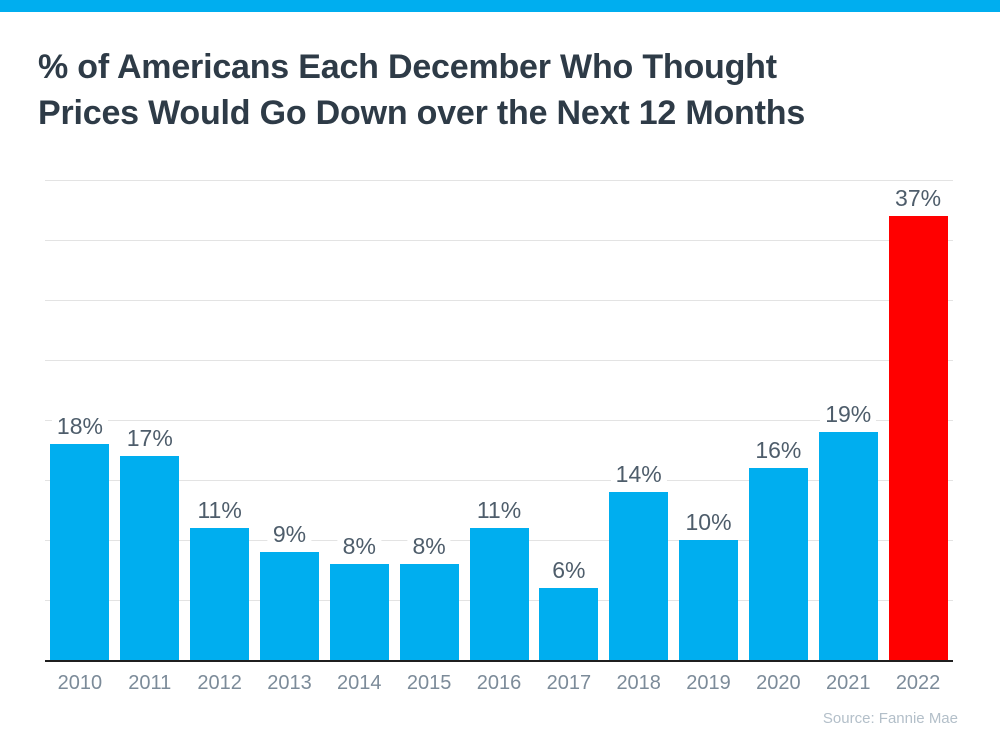 The image size is (1000, 750). What do you see at coordinates (708, 522) in the screenshot?
I see `bar-value-label: 10%` at bounding box center [708, 522].